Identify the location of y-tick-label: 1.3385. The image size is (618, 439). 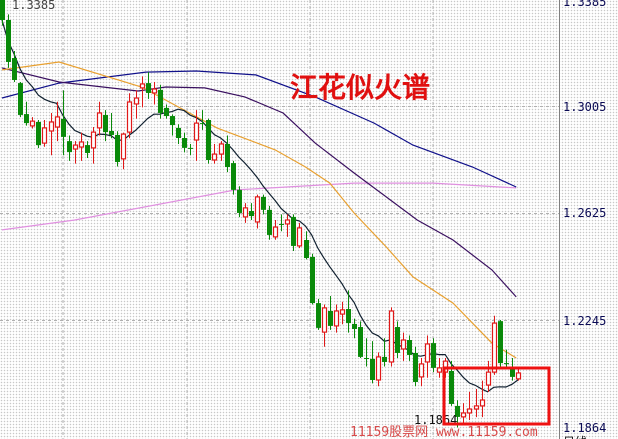
(584, 4).